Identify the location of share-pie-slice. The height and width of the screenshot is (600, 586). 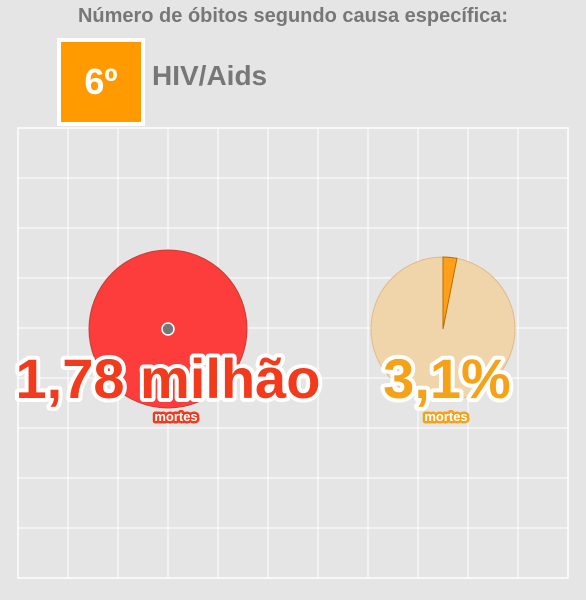
(450, 293).